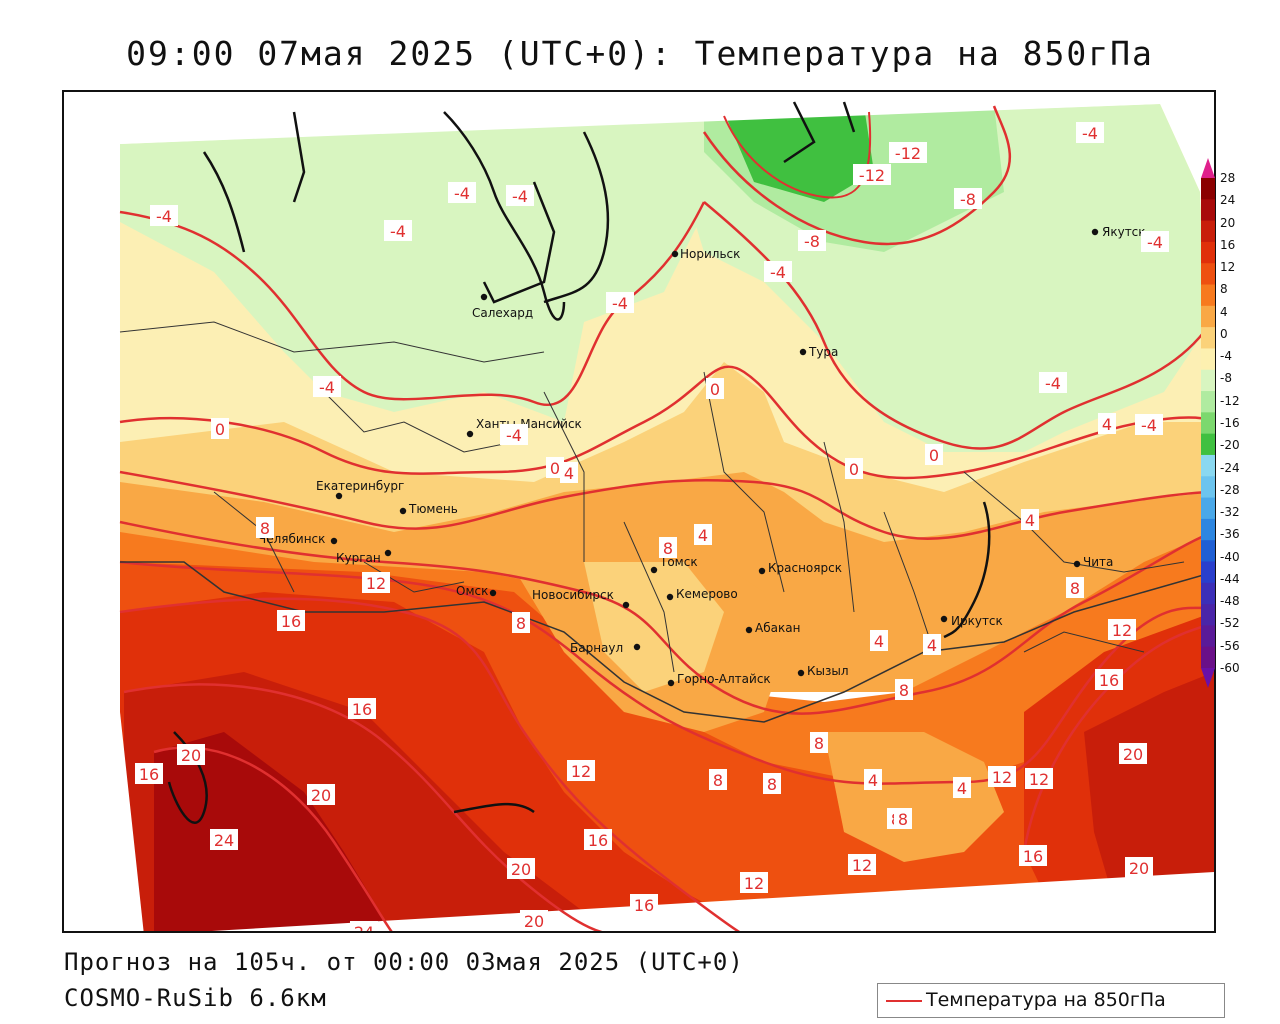  Describe the element at coordinates (968, 198) in the screenshot. I see `isotherm-label: -8` at that location.